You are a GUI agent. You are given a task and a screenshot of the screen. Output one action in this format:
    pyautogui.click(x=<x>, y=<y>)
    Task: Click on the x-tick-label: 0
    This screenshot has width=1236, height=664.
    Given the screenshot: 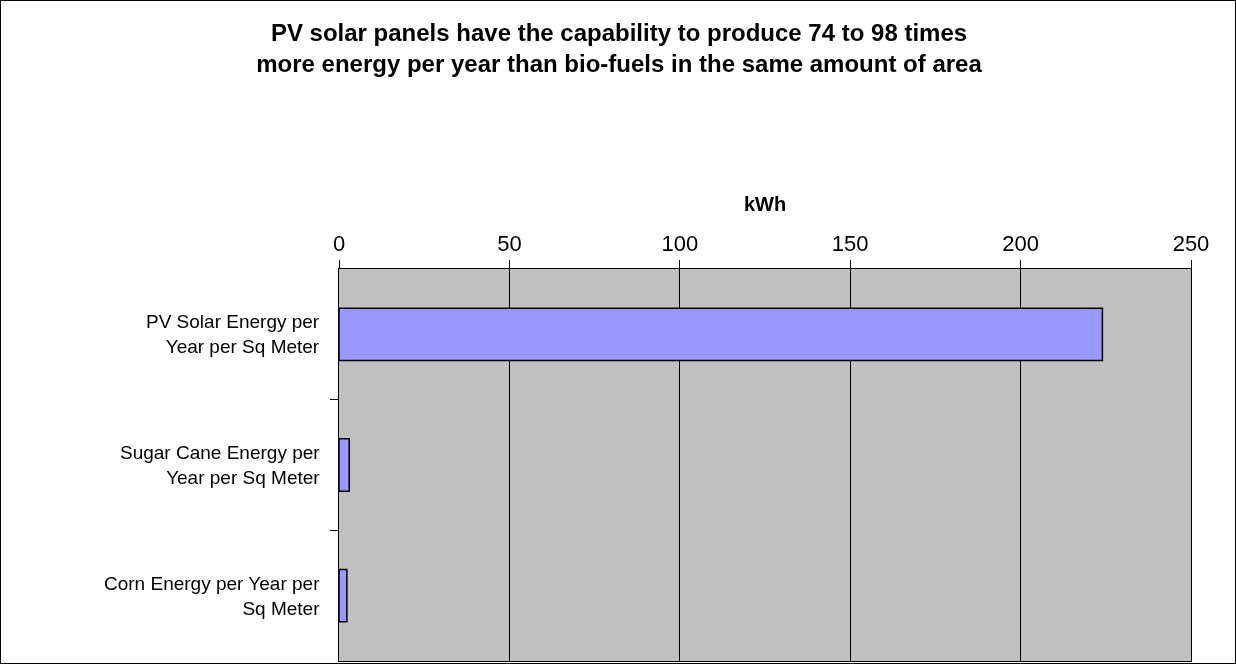 What is the action you would take?
    pyautogui.click(x=339, y=244)
    